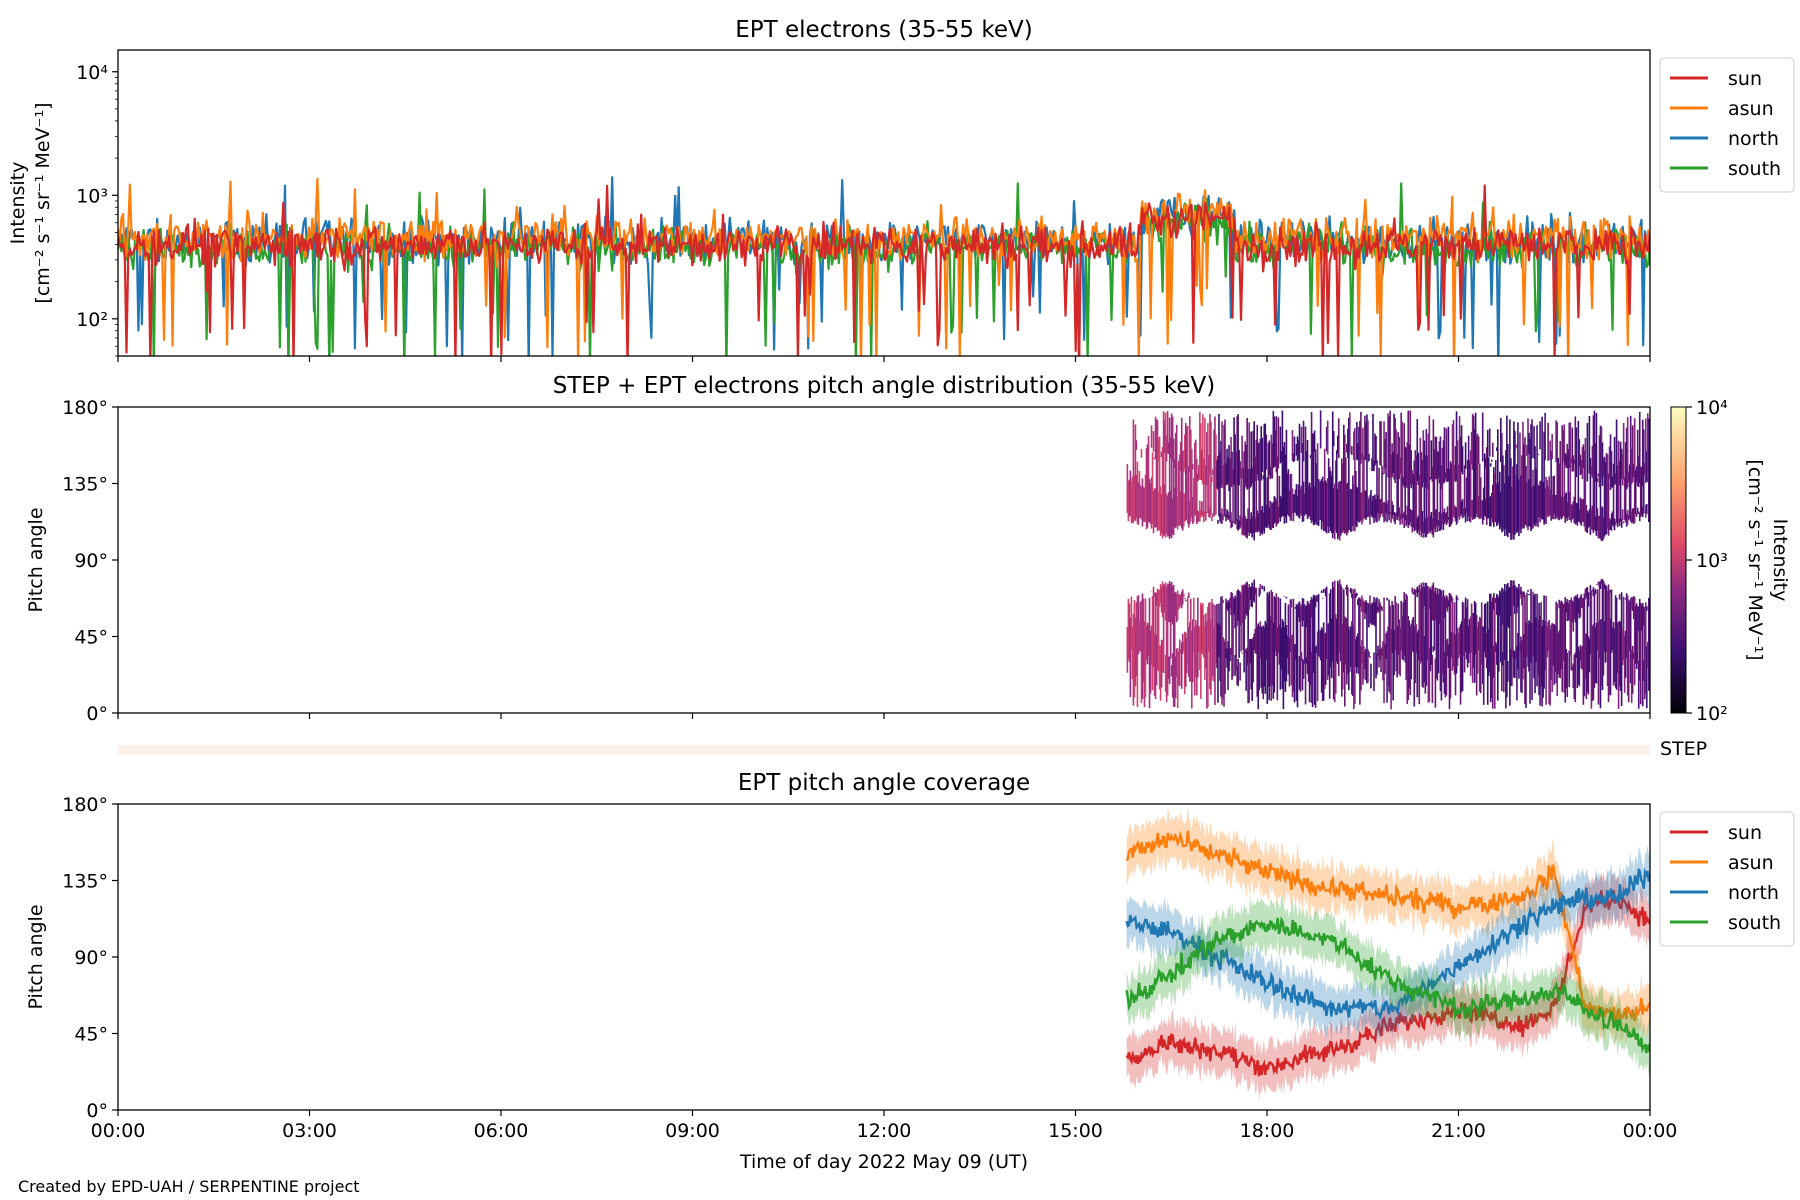 The image size is (1800, 1200). What do you see at coordinates (1751, 863) in the screenshot?
I see `legend-label-asun: asun` at bounding box center [1751, 863].